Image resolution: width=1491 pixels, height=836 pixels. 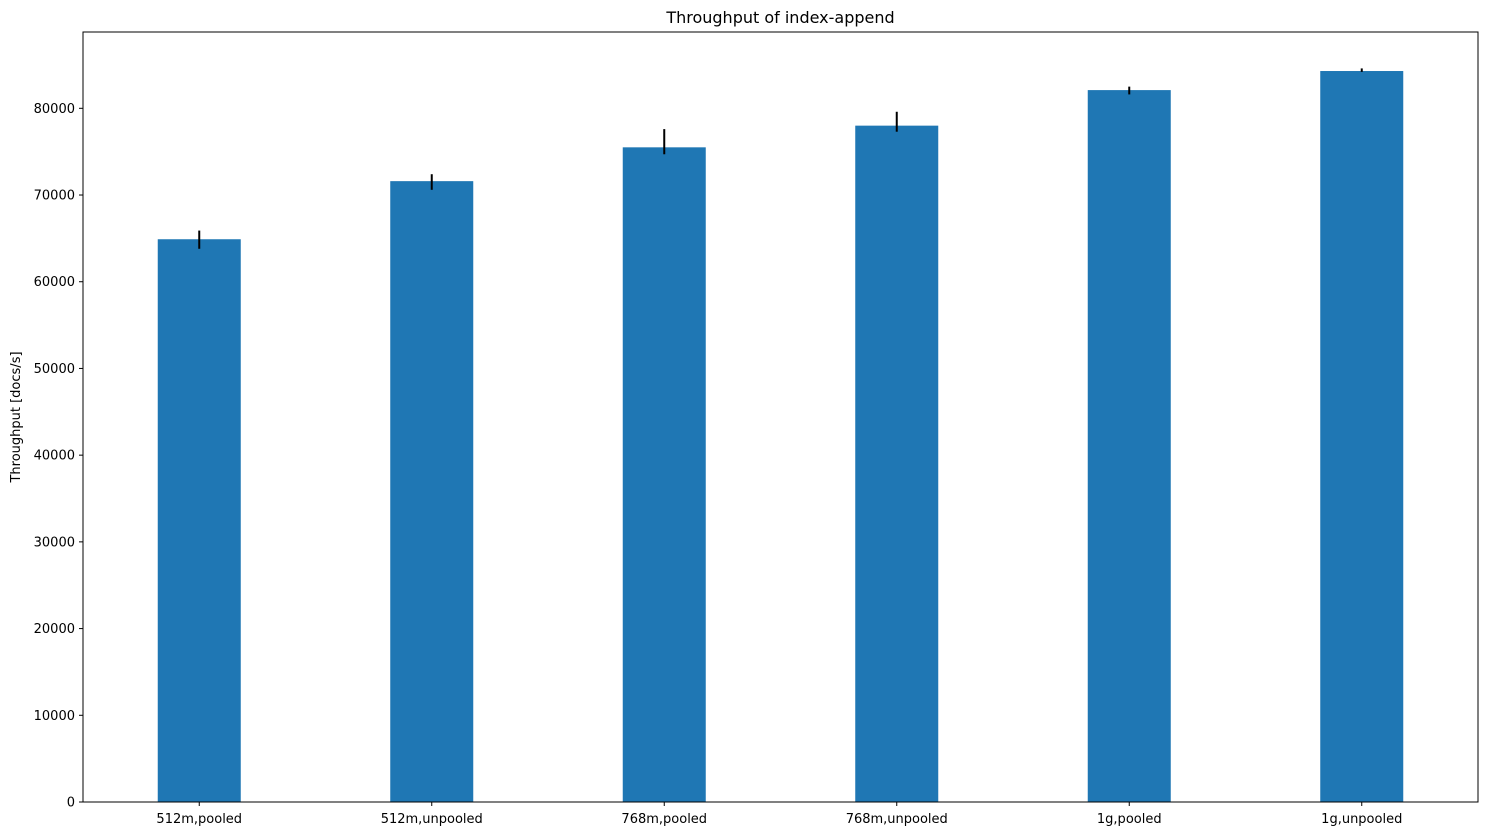 I want to click on y-tick-label: 0, so click(x=71, y=803).